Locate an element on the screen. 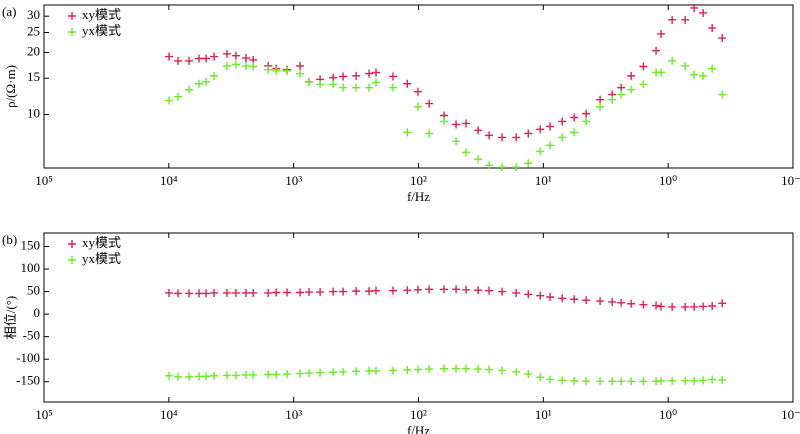  y-tick-label: 100 is located at coordinates (31, 267).